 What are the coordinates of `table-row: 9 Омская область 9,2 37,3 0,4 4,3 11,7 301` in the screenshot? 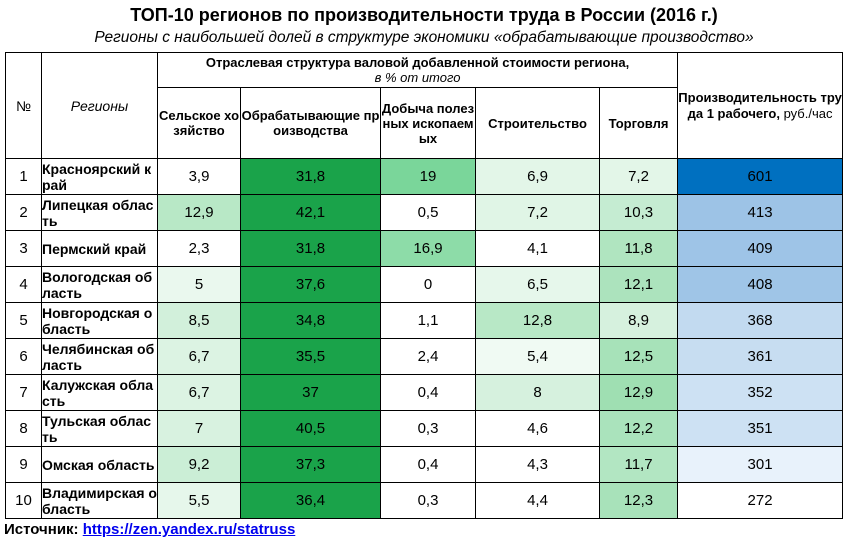 It's located at (424, 464).